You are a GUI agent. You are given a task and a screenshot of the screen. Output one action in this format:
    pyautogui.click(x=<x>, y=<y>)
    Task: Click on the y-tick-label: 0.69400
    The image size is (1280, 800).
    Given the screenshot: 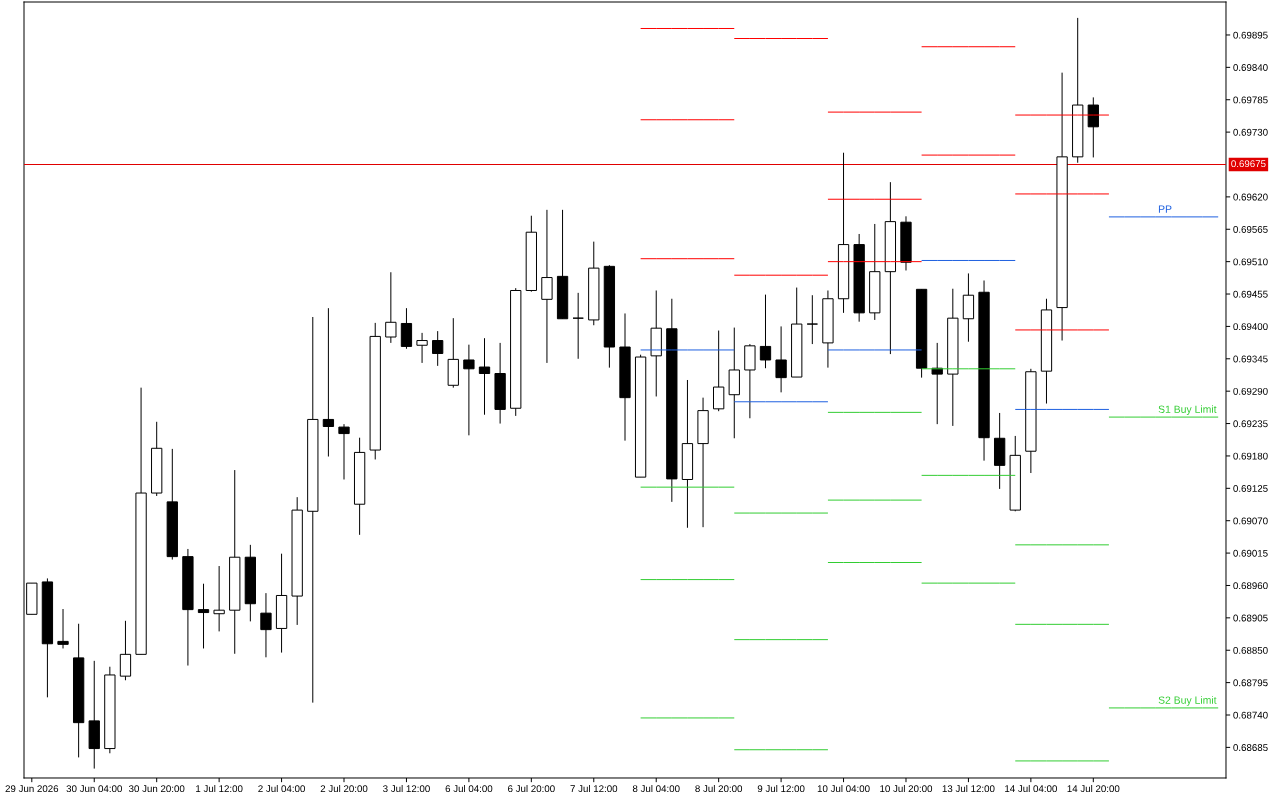 What is the action you would take?
    pyautogui.click(x=1250, y=327)
    